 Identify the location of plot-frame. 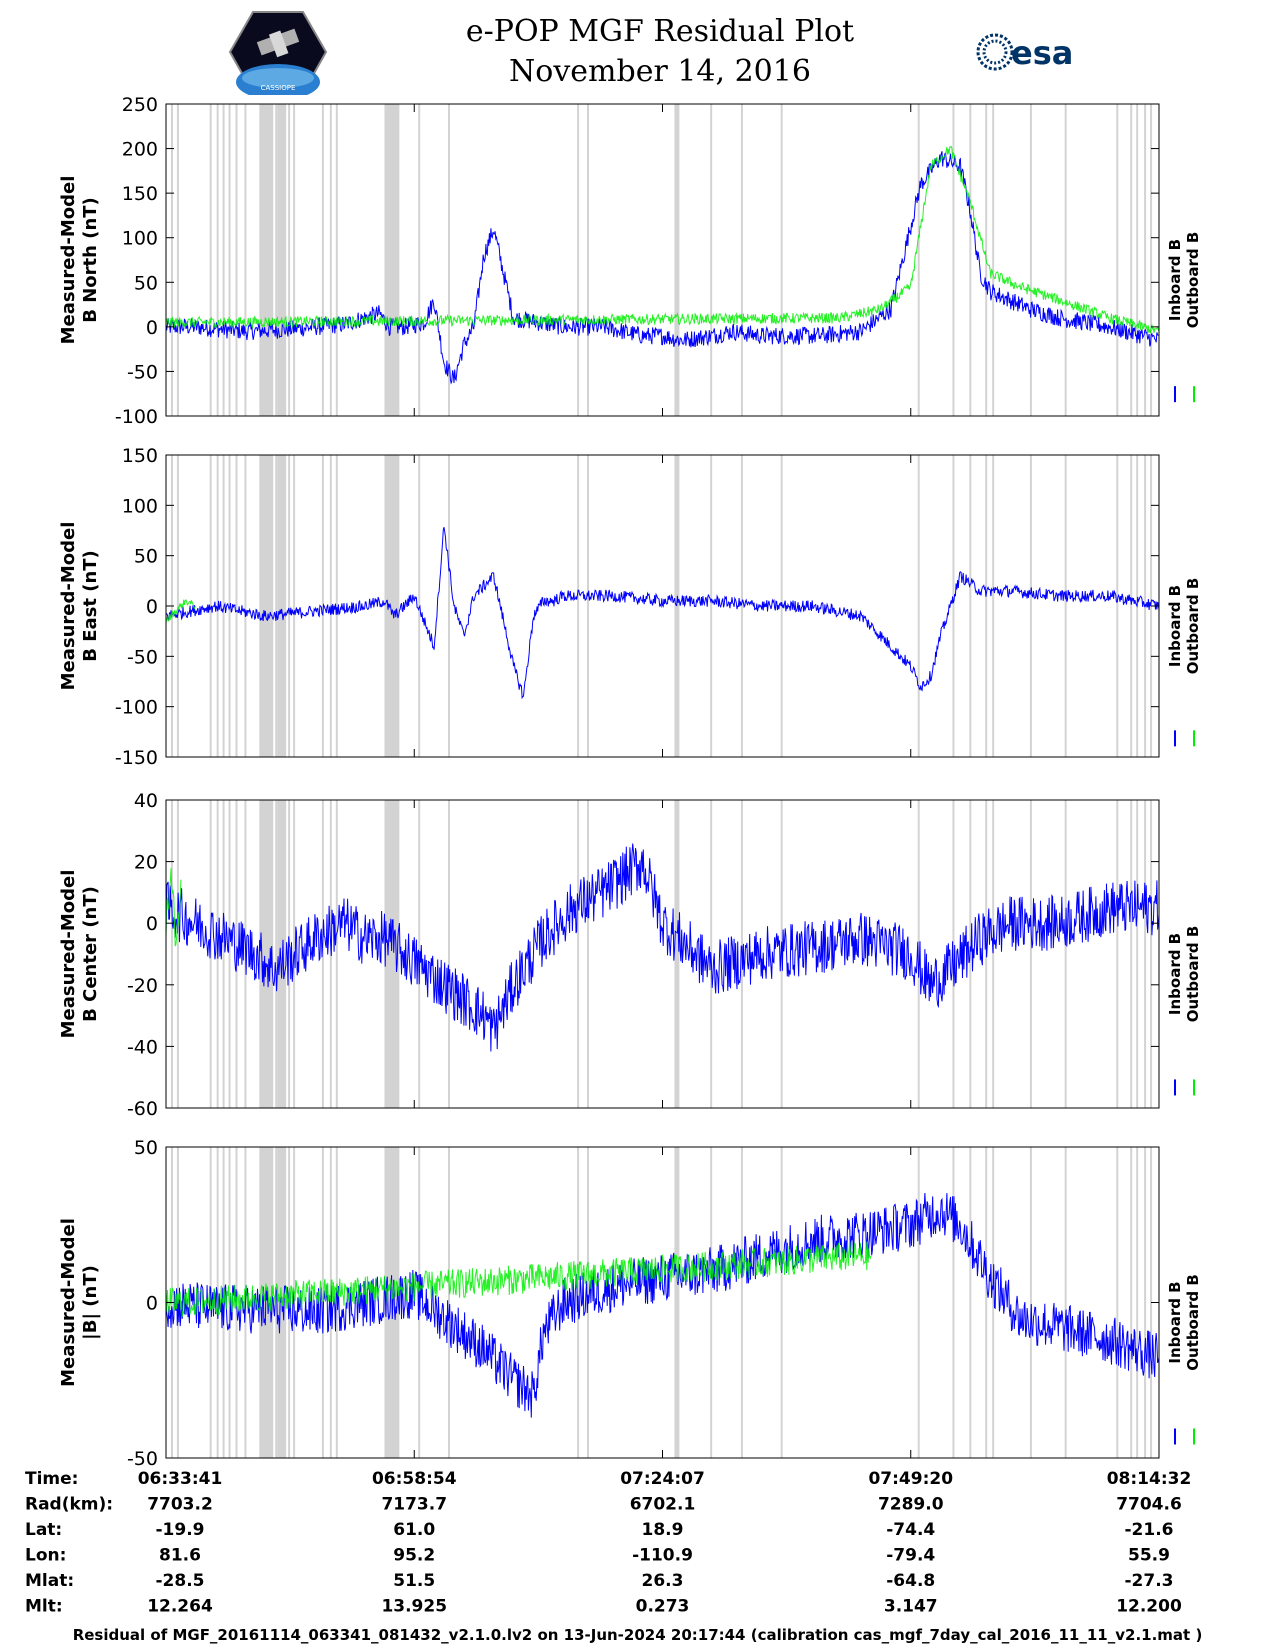
(662, 1302).